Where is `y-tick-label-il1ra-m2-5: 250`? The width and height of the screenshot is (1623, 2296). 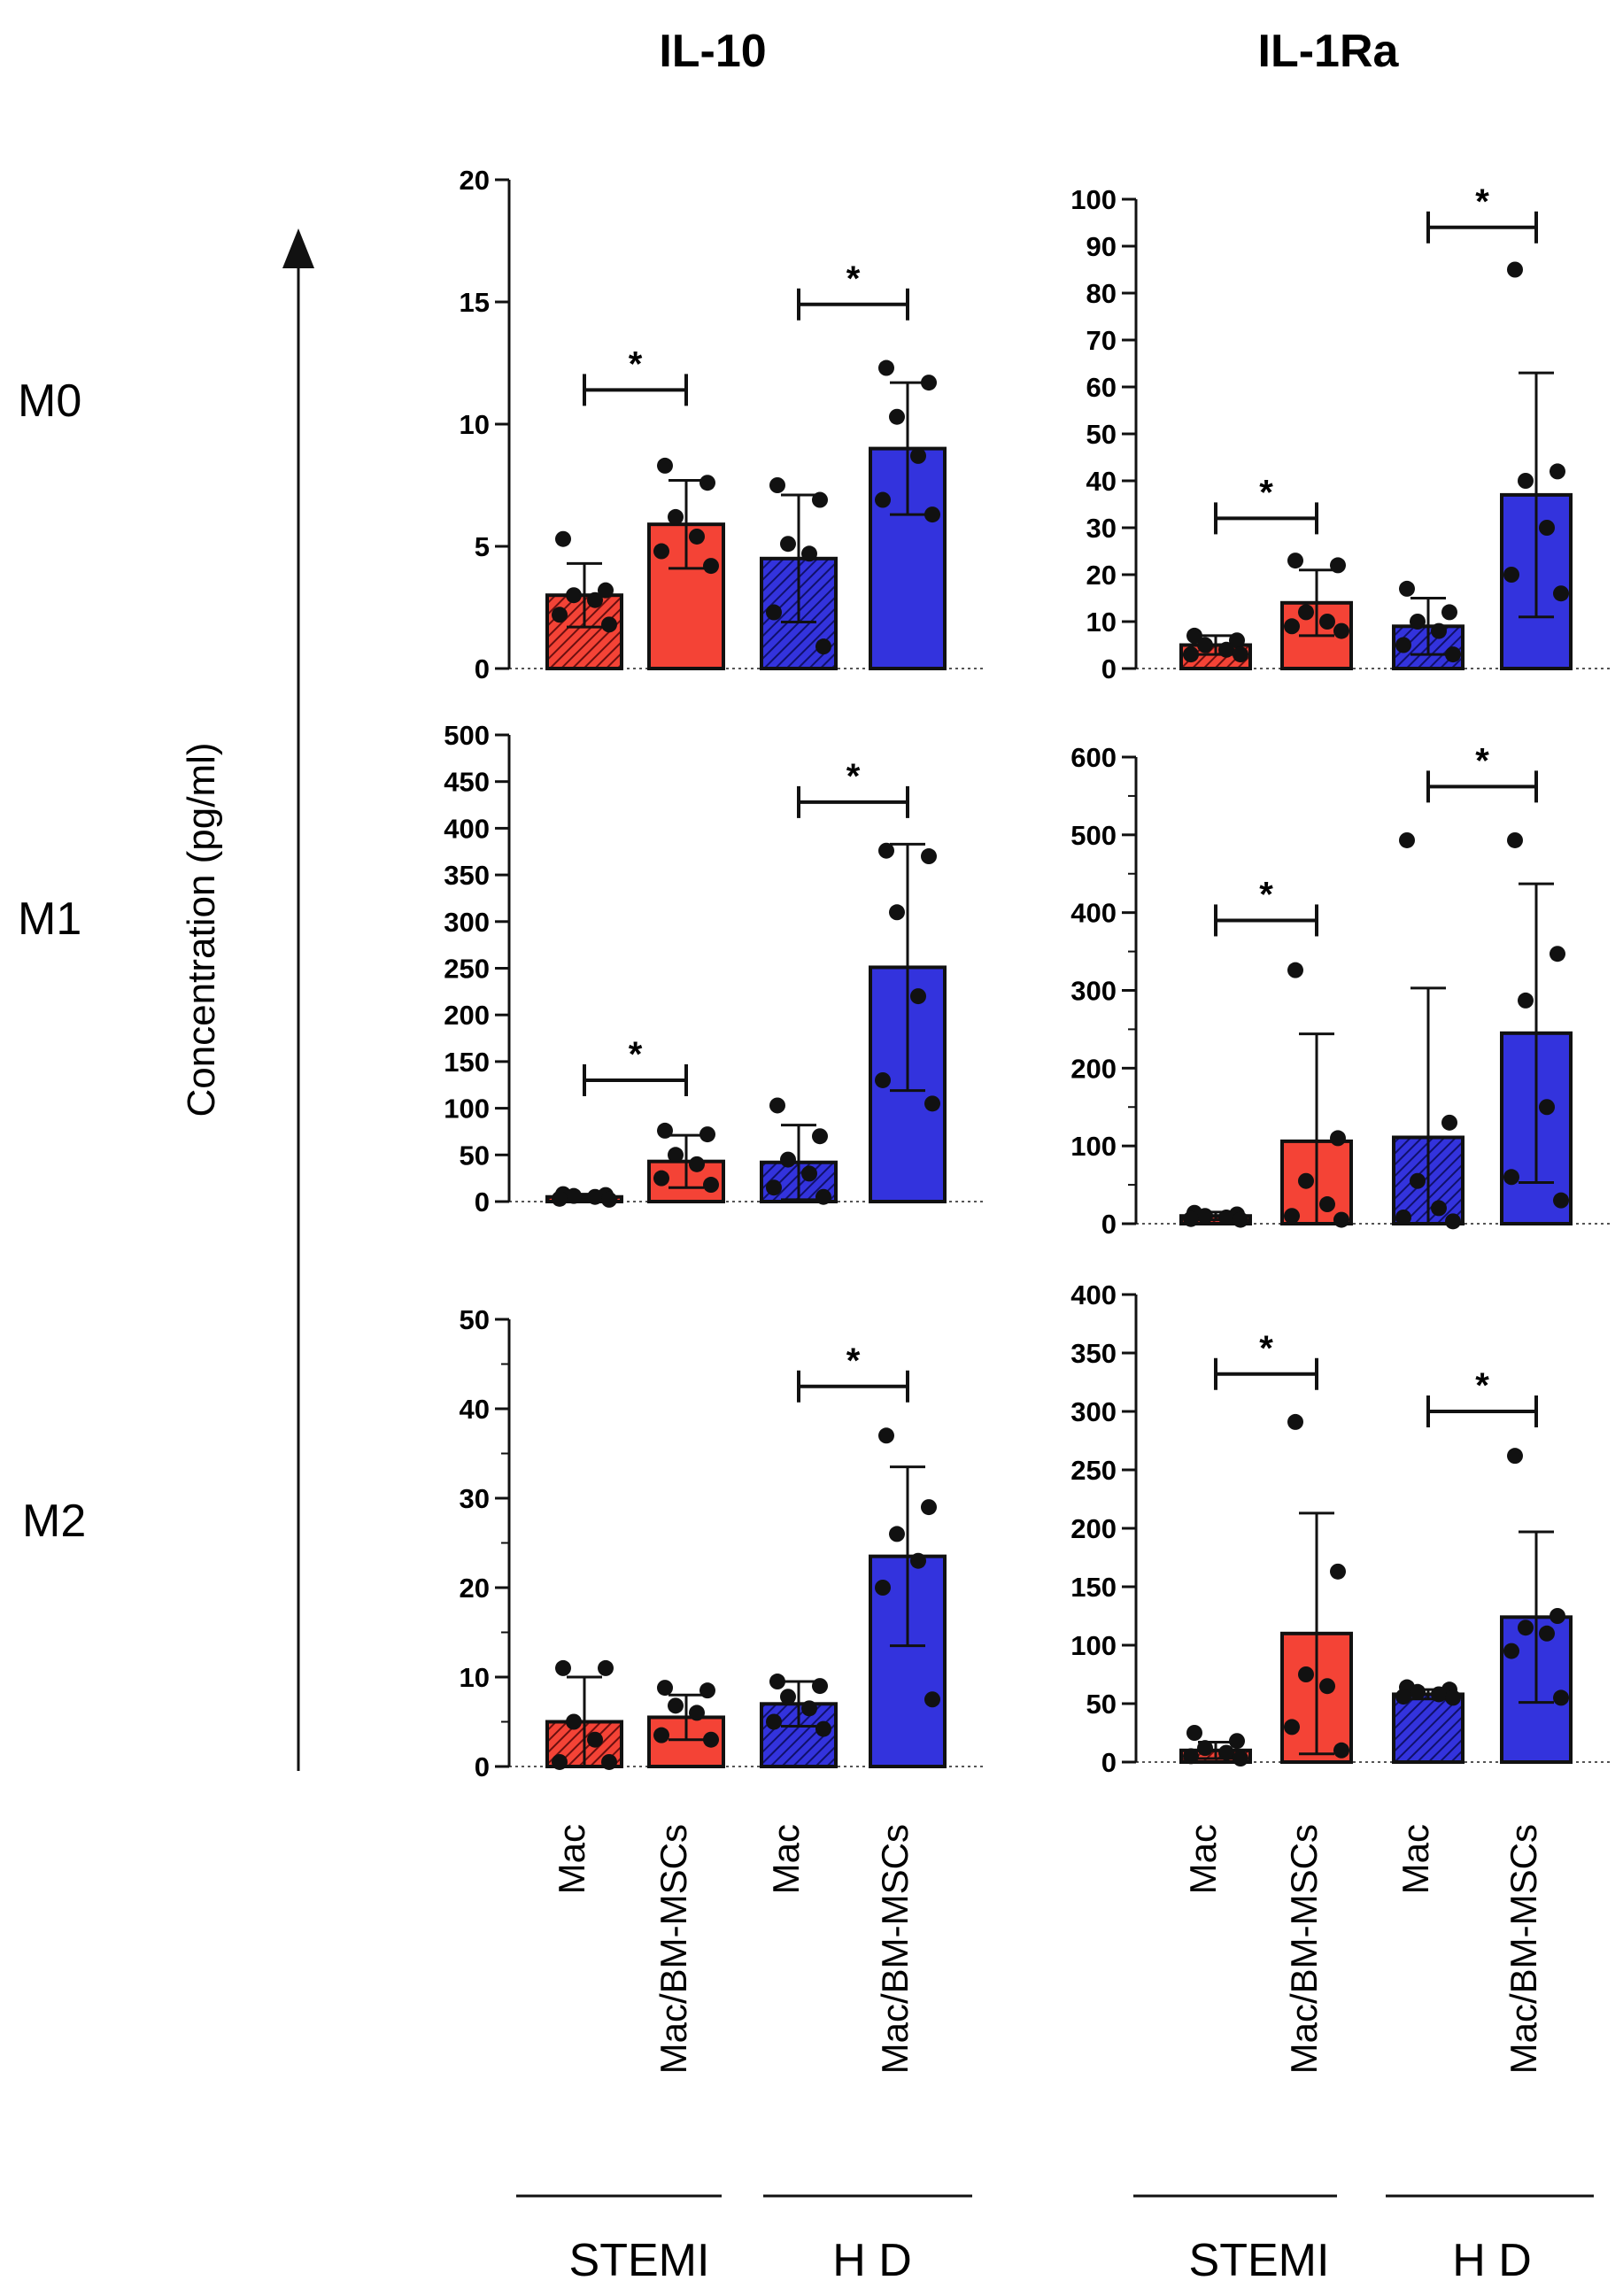
y-tick-label-il1ra-m2-5: 250 is located at coordinates (1093, 1470).